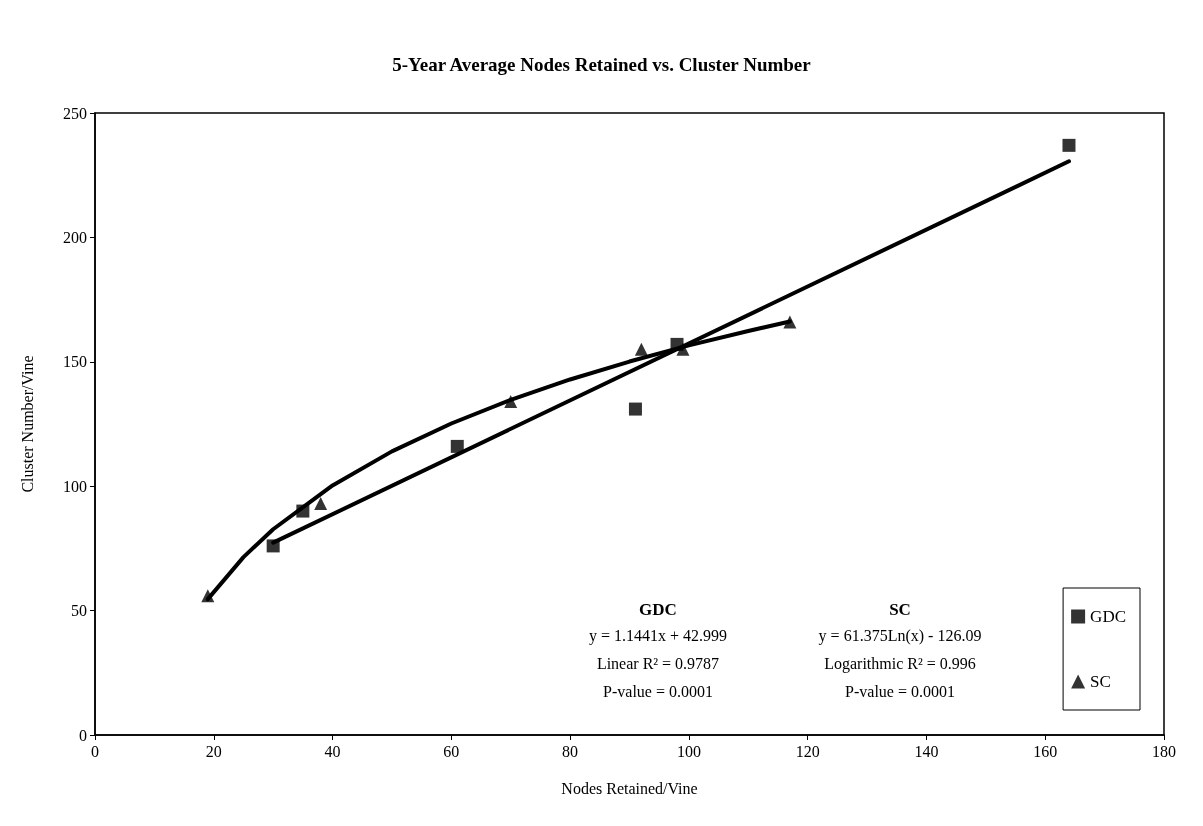 The width and height of the screenshot is (1203, 826). What do you see at coordinates (27, 424) in the screenshot?
I see `y-axis-title: Cluster Number/Vine` at bounding box center [27, 424].